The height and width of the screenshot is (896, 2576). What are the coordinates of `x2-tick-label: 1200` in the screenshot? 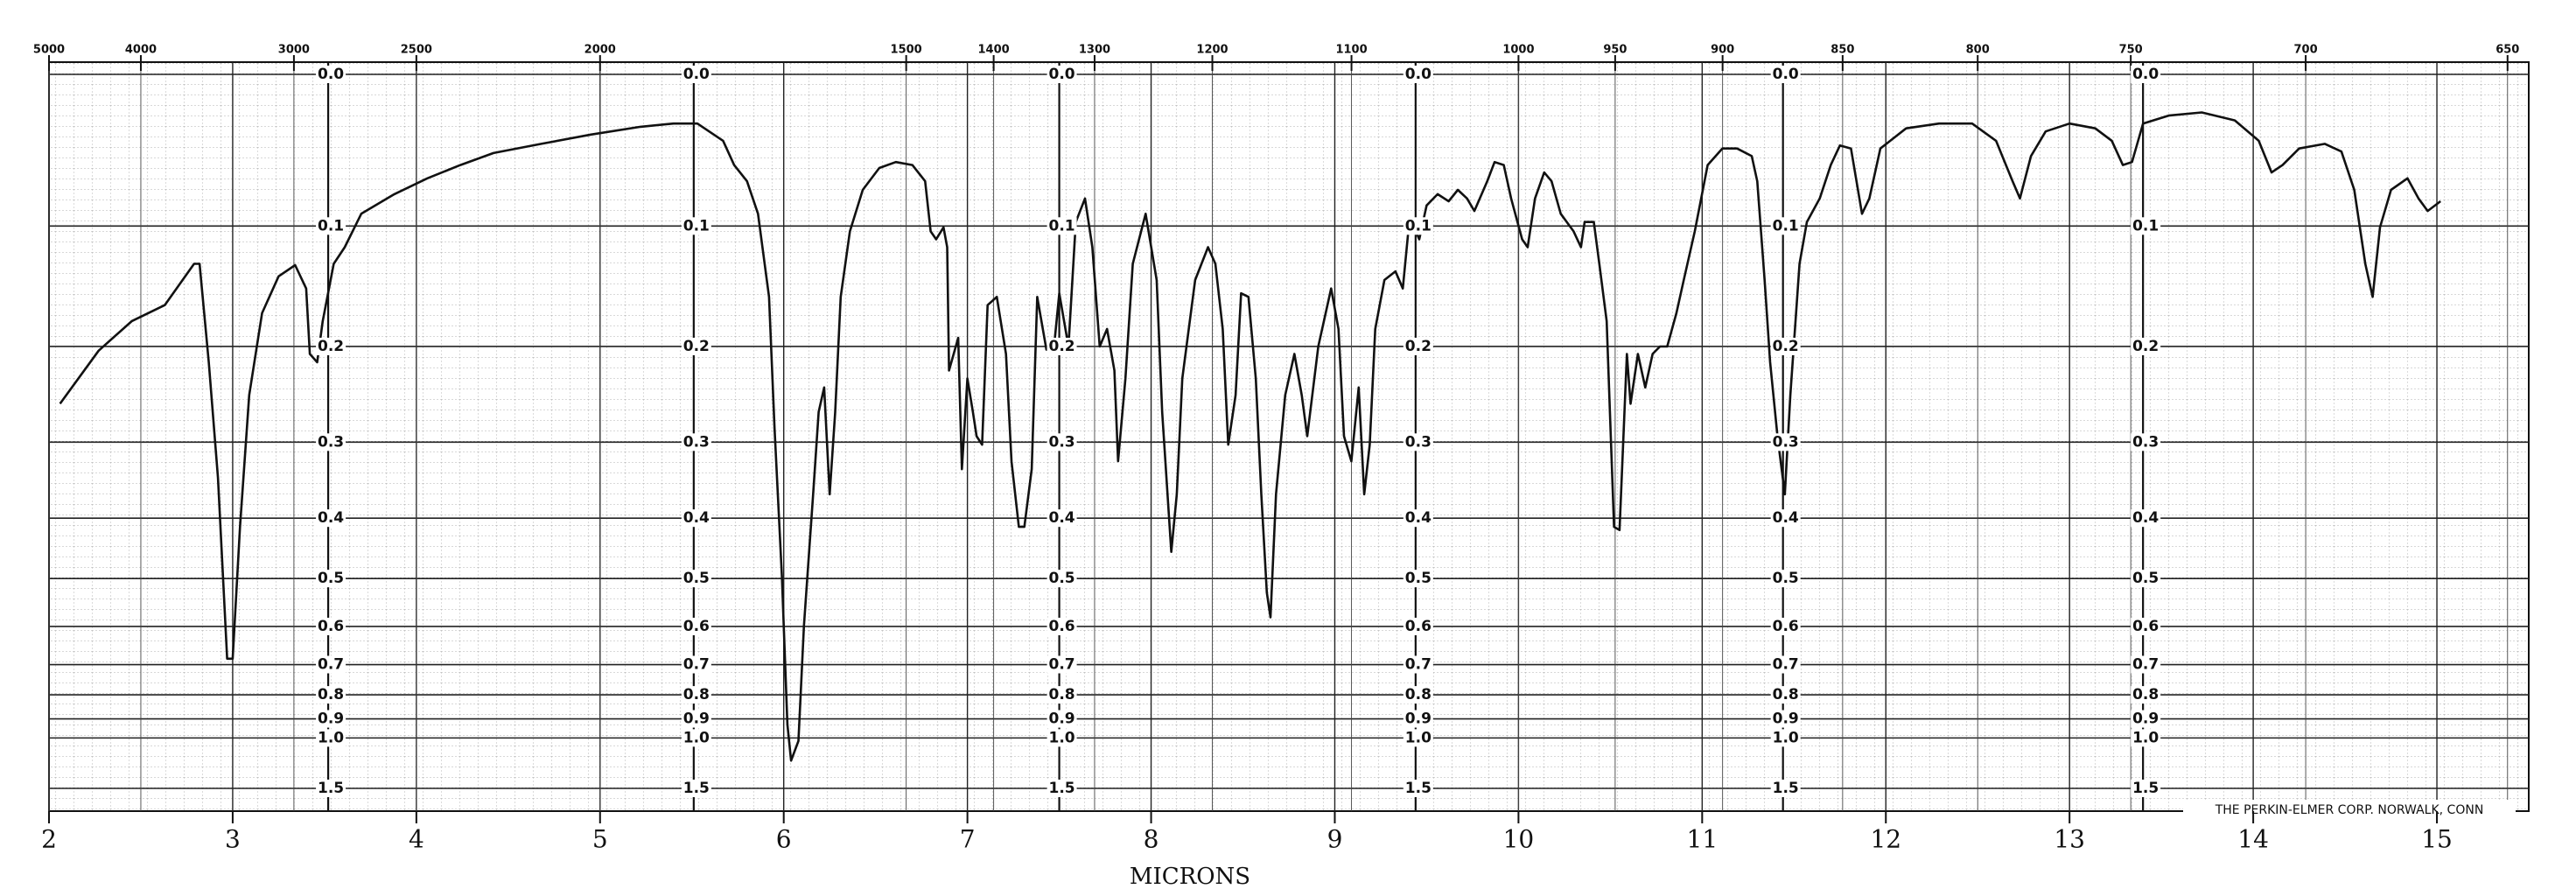 It's located at (1212, 50).